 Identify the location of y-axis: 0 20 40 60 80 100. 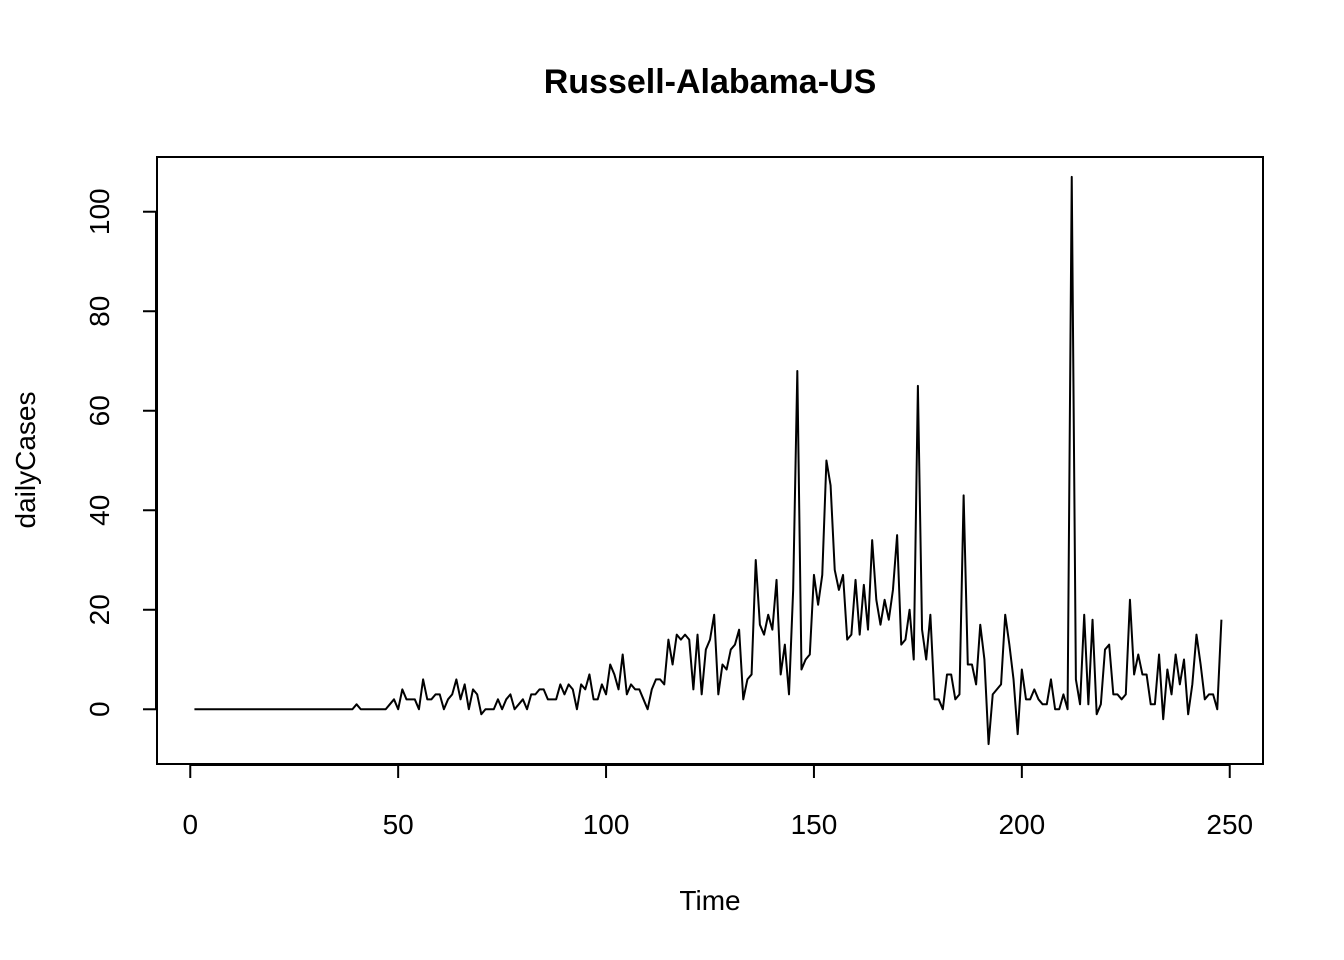
(120, 452).